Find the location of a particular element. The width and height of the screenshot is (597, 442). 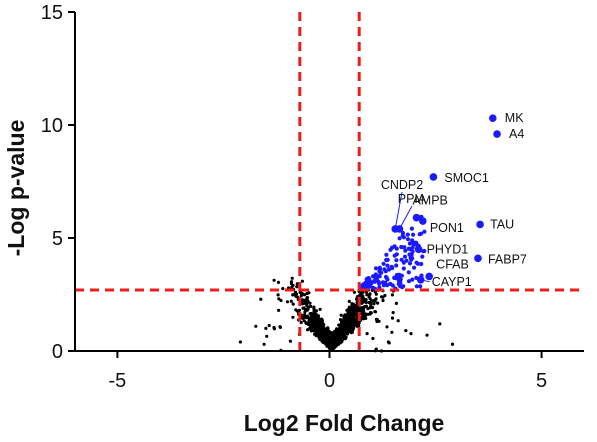

gene-label-a4: A4 is located at coordinates (516, 134).